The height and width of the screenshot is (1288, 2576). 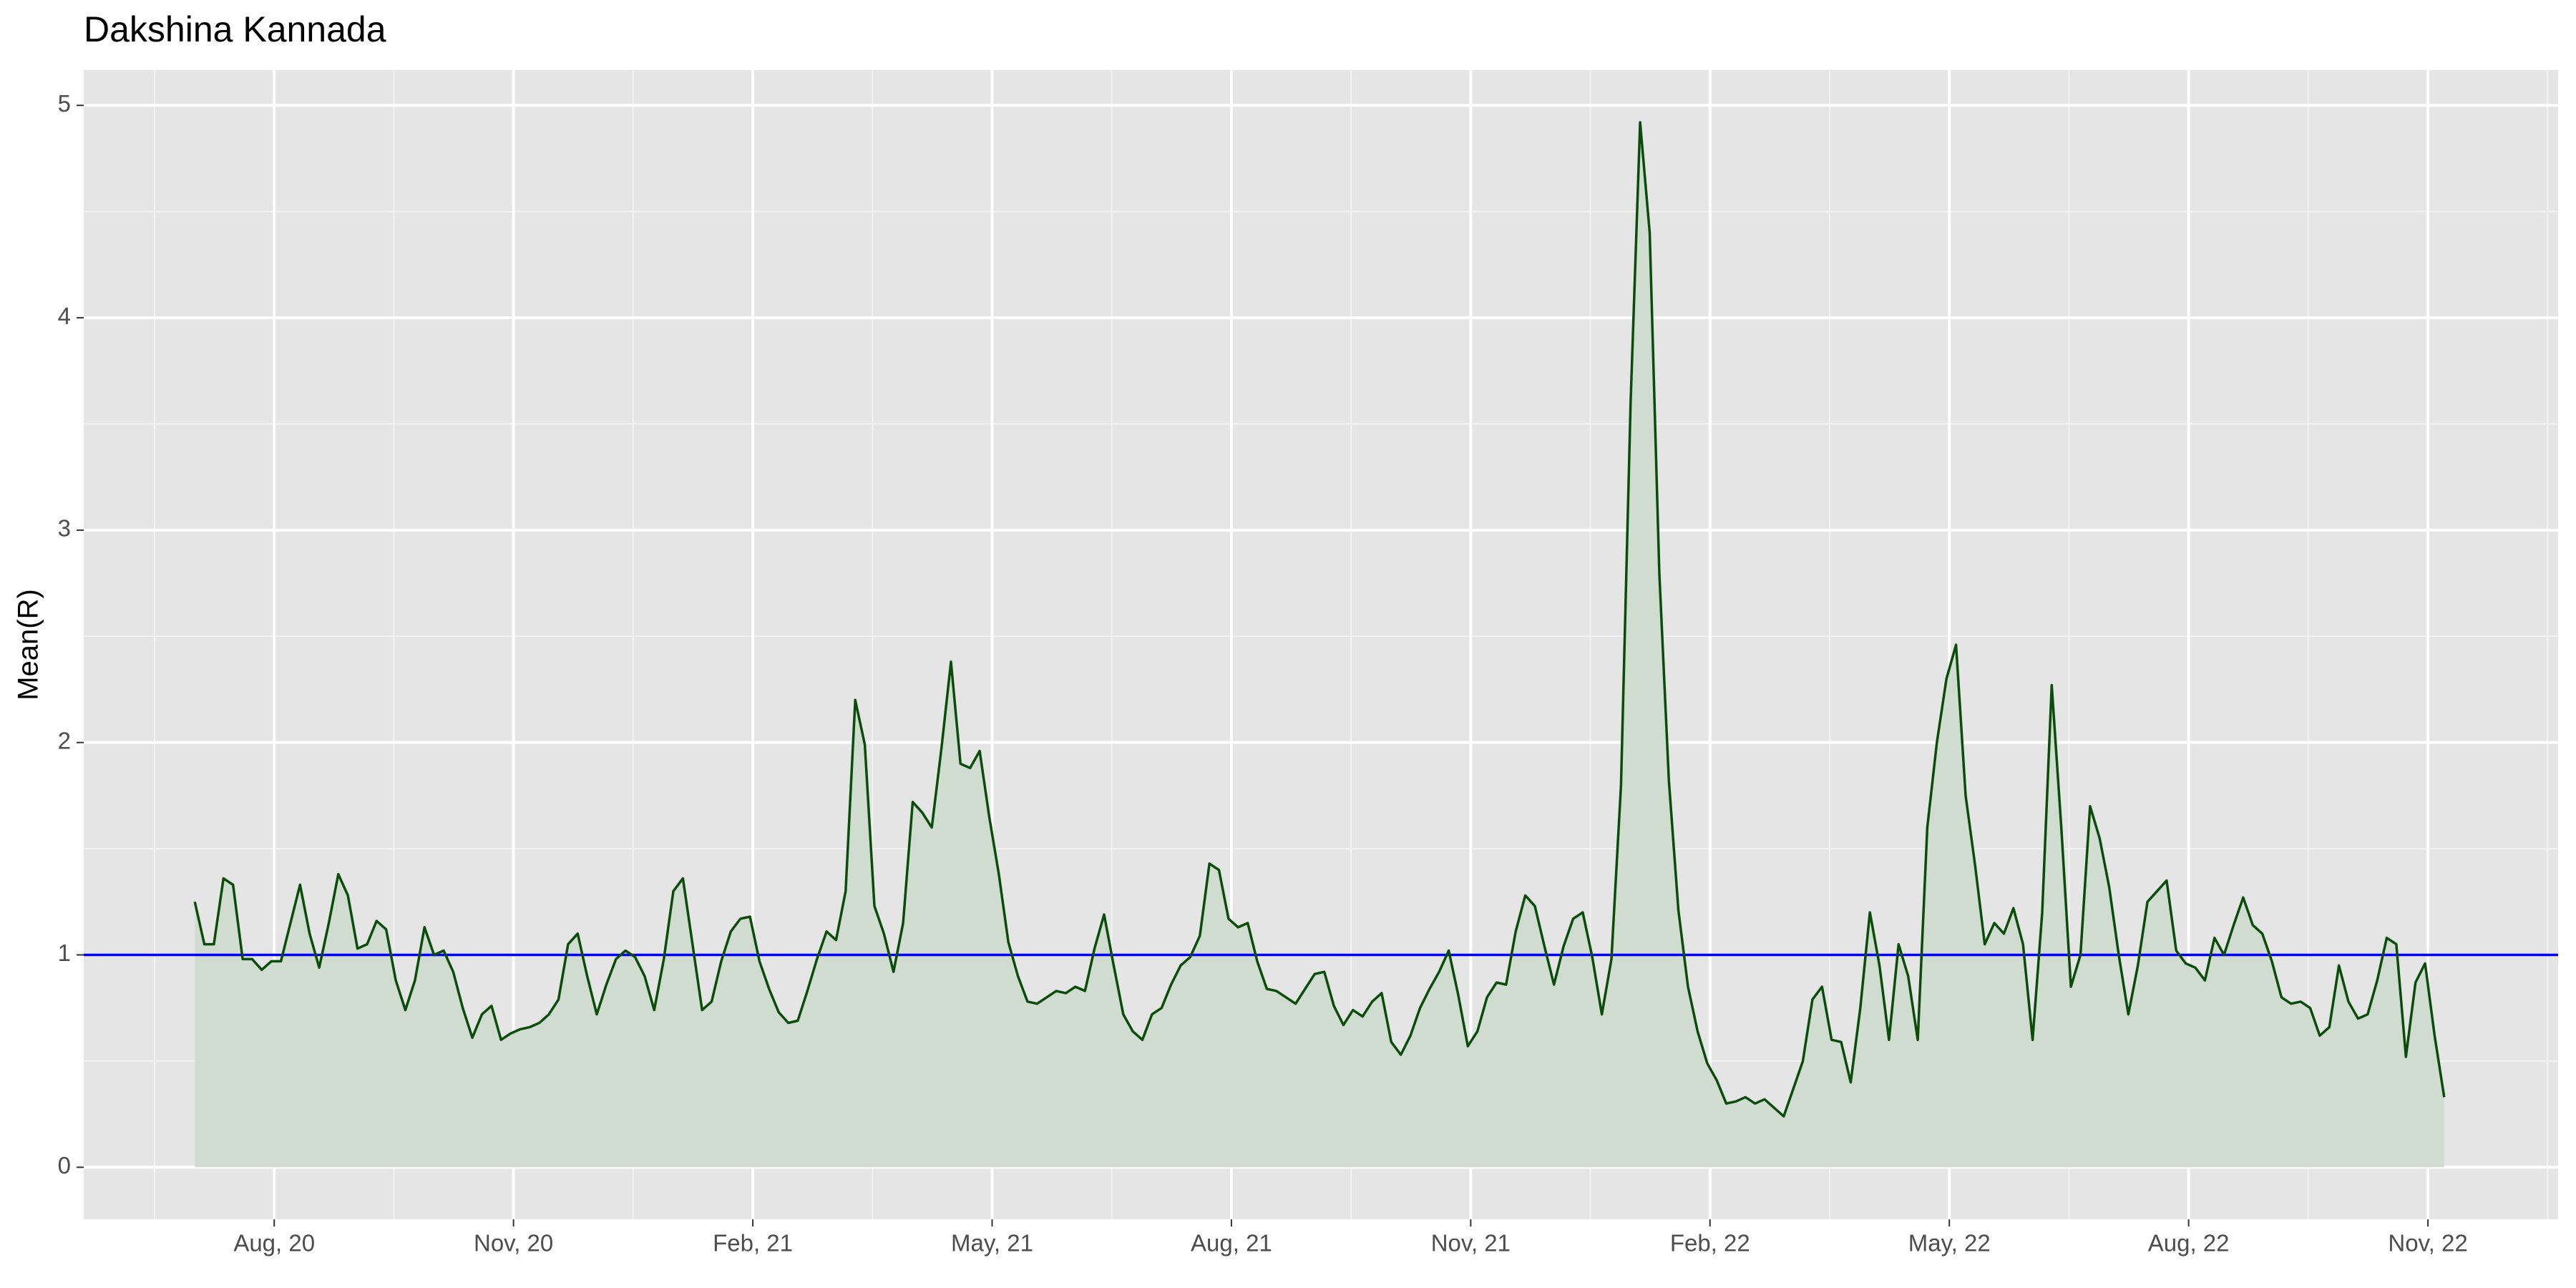 What do you see at coordinates (1949, 1243) in the screenshot?
I see `x-tick-label: May, 22` at bounding box center [1949, 1243].